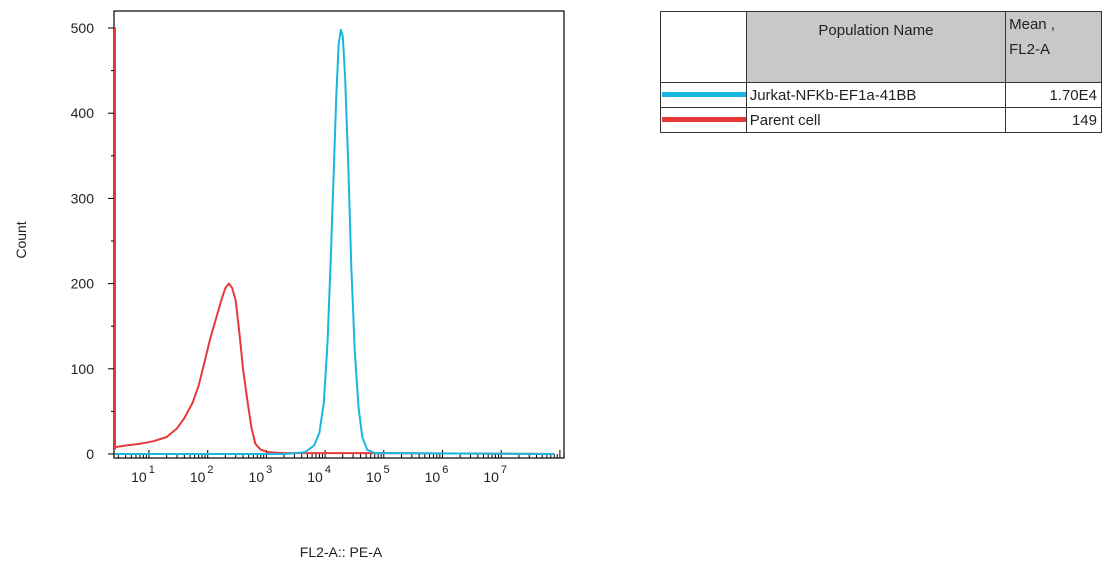 Image resolution: width=1102 pixels, height=569 pixels. I want to click on legend-header-row: Population Name Mean , FL2-A, so click(881, 47).